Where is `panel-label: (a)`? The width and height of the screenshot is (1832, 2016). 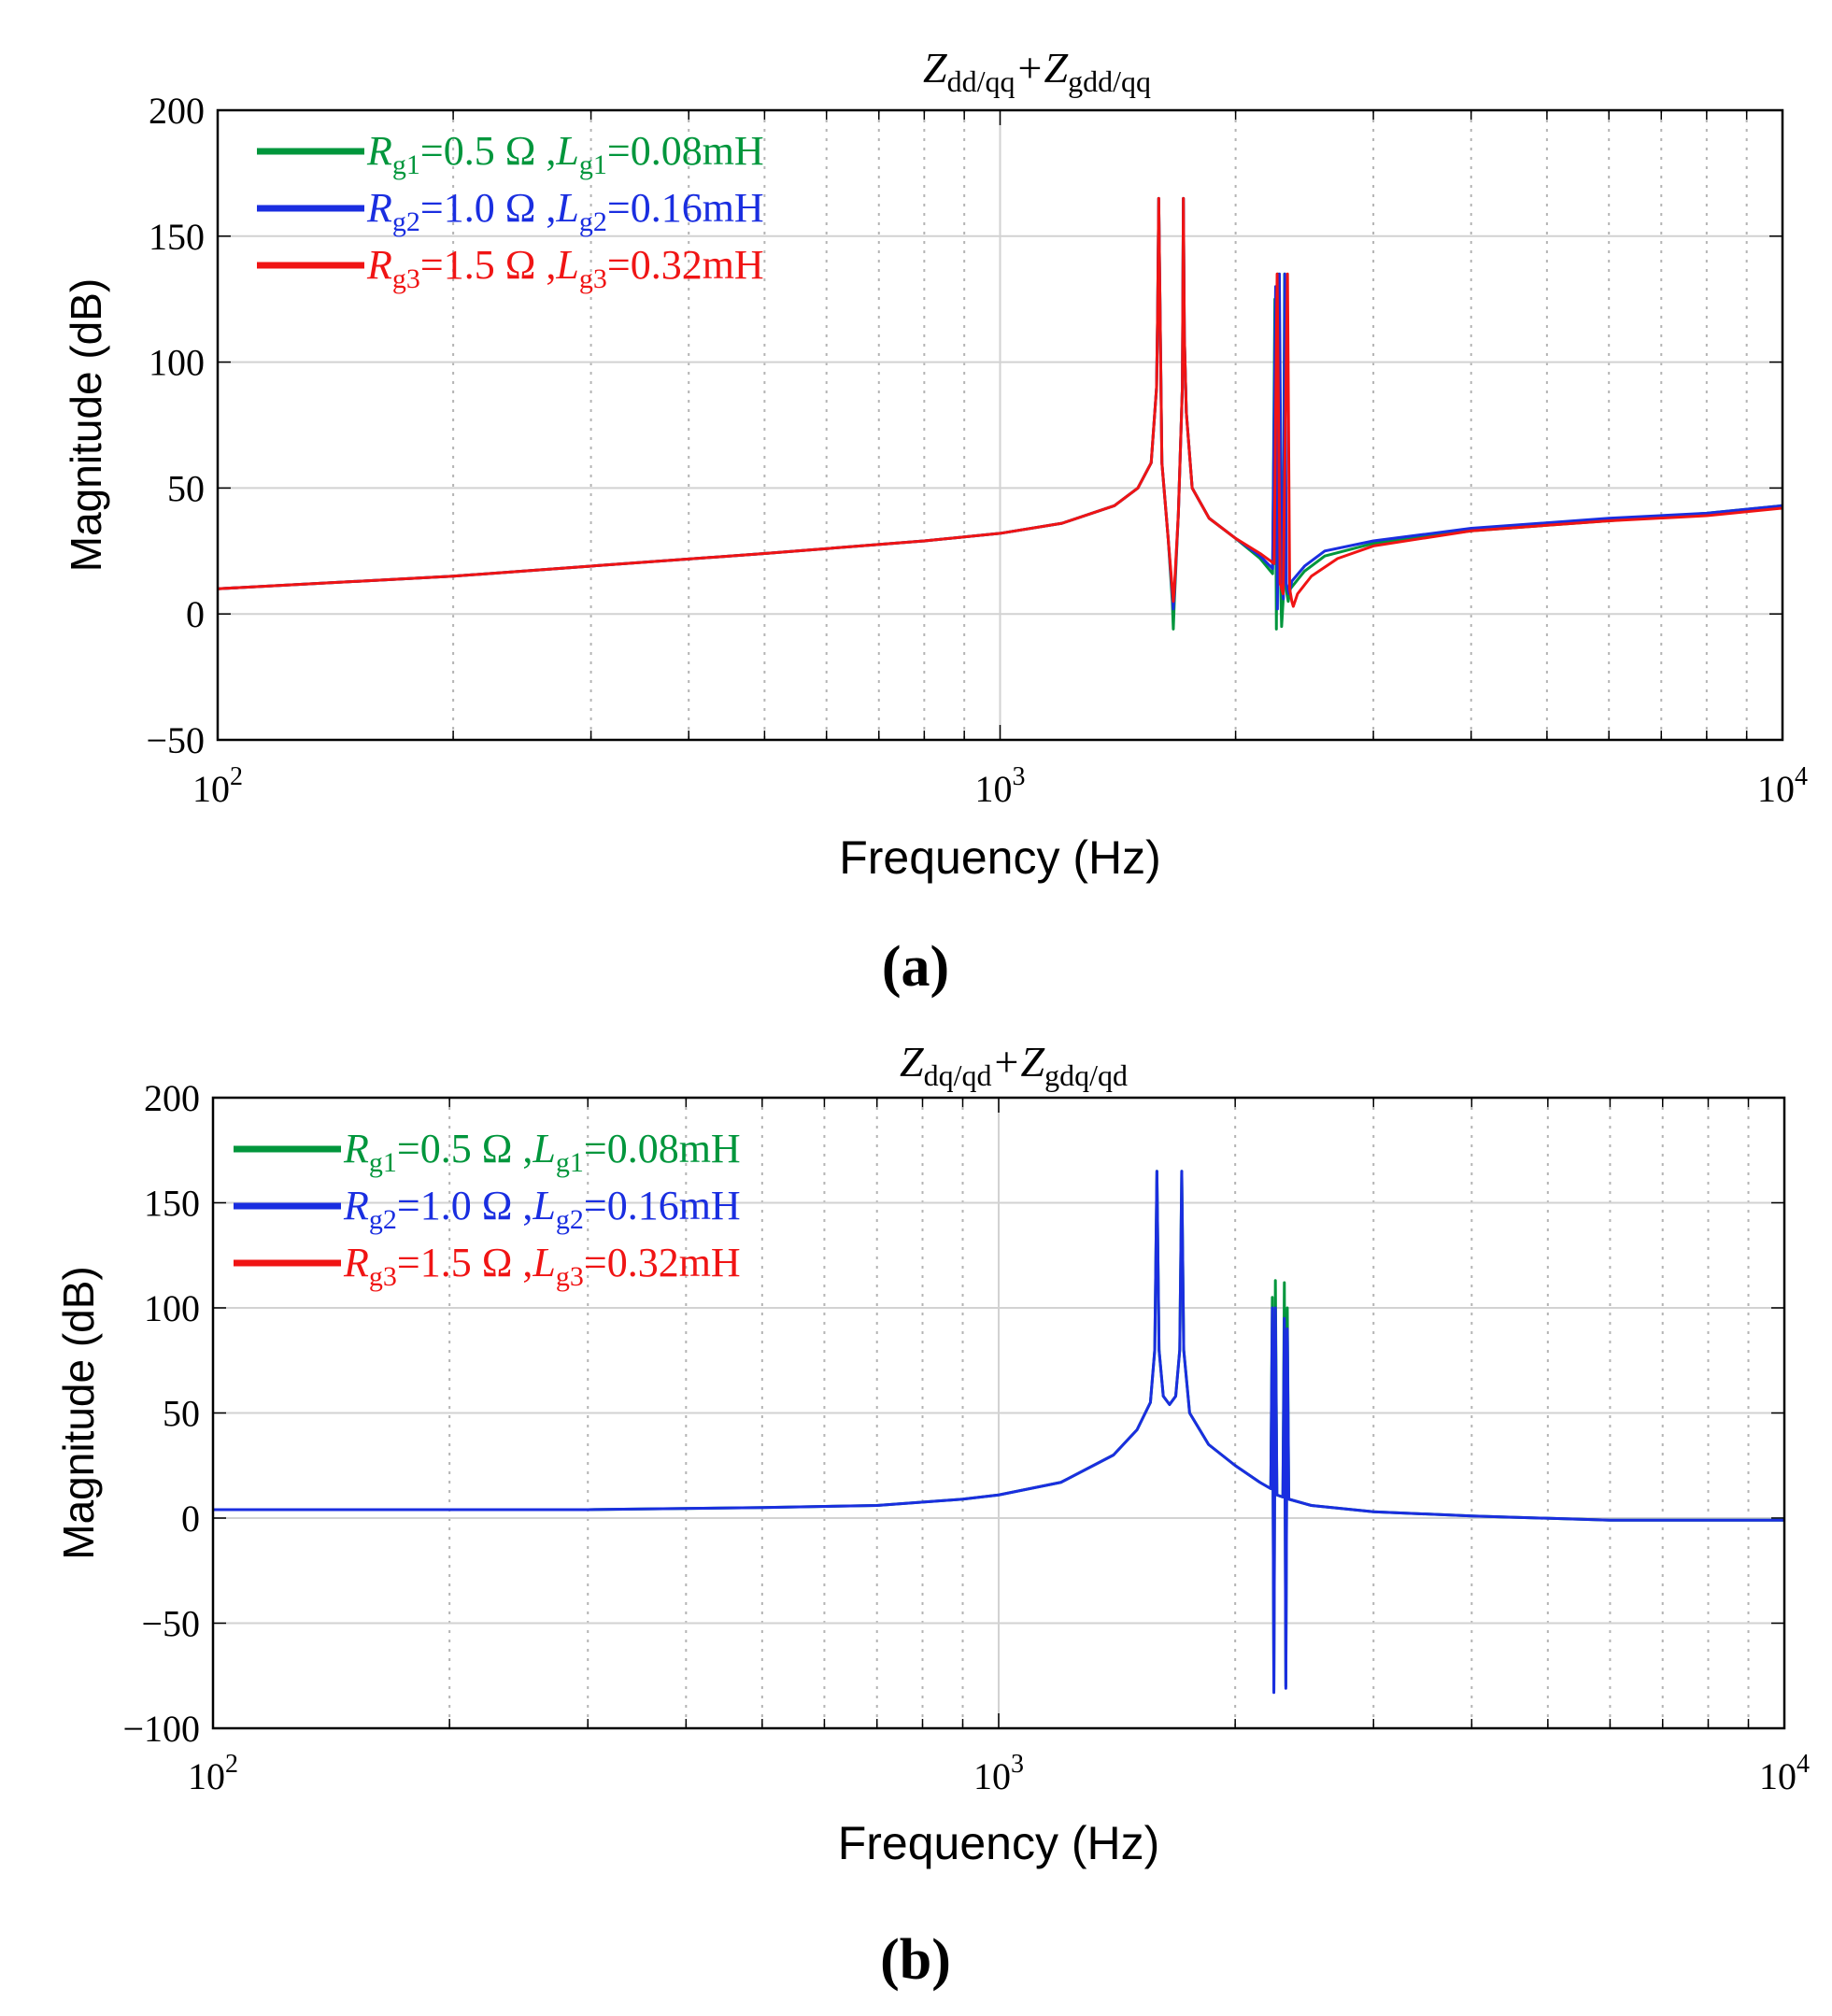
panel-label: (a) is located at coordinates (915, 967).